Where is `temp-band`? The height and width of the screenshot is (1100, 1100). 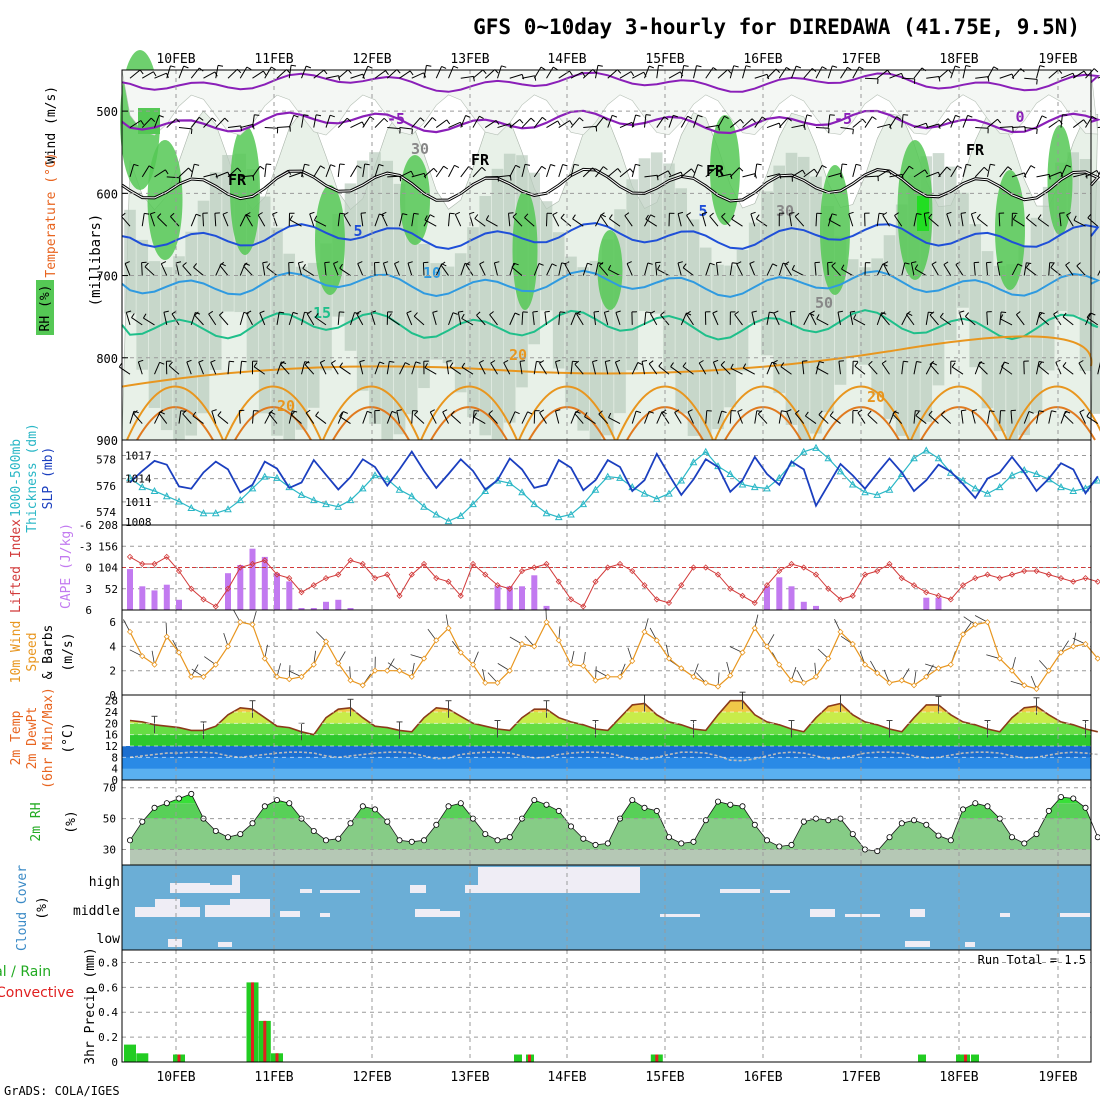 temp-band is located at coordinates (610, 729).